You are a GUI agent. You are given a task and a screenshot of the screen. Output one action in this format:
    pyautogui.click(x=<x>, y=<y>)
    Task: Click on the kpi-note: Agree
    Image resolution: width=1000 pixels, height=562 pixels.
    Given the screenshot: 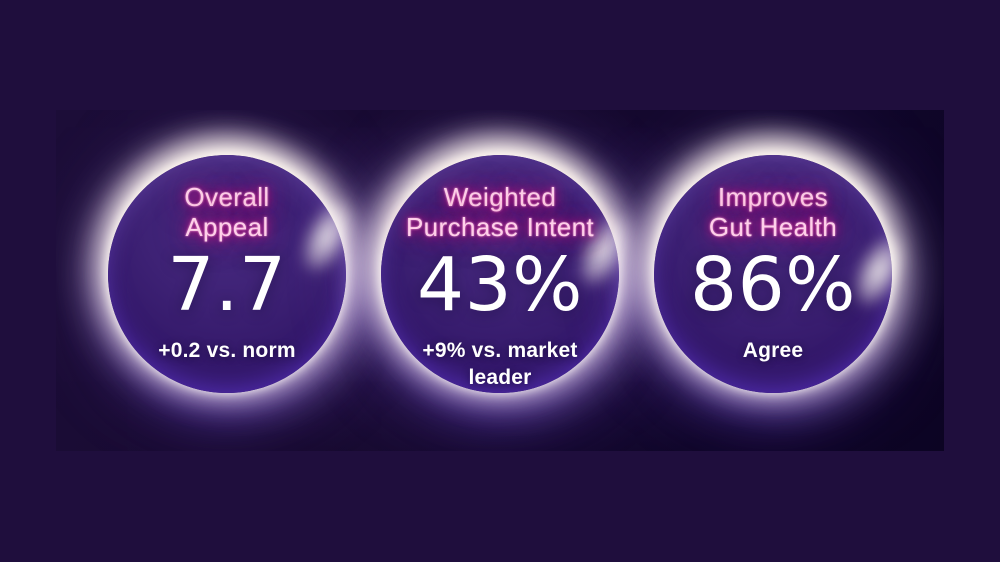 What is the action you would take?
    pyautogui.click(x=773, y=350)
    